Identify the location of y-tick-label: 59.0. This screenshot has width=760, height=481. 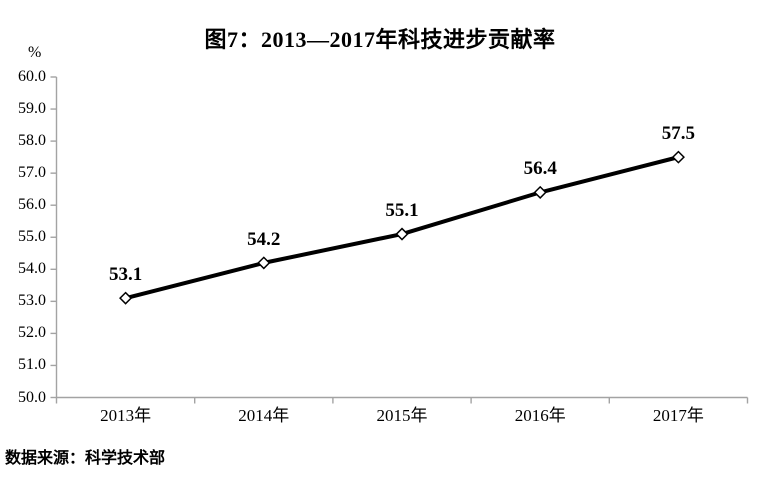
(32, 109).